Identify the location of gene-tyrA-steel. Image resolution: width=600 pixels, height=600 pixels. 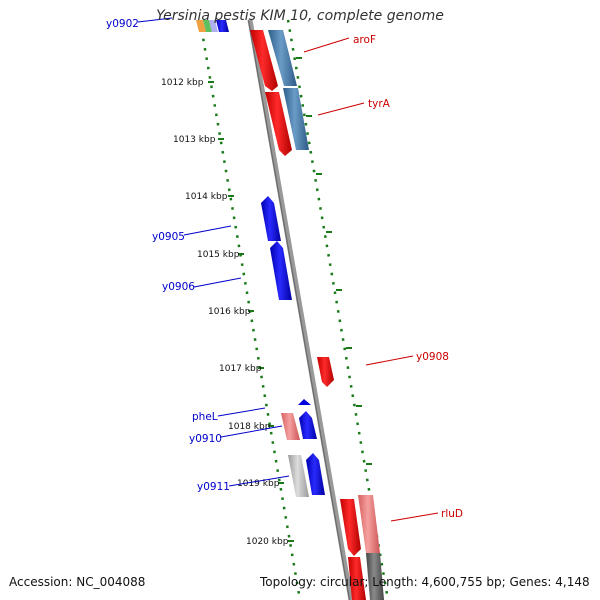
(296, 119).